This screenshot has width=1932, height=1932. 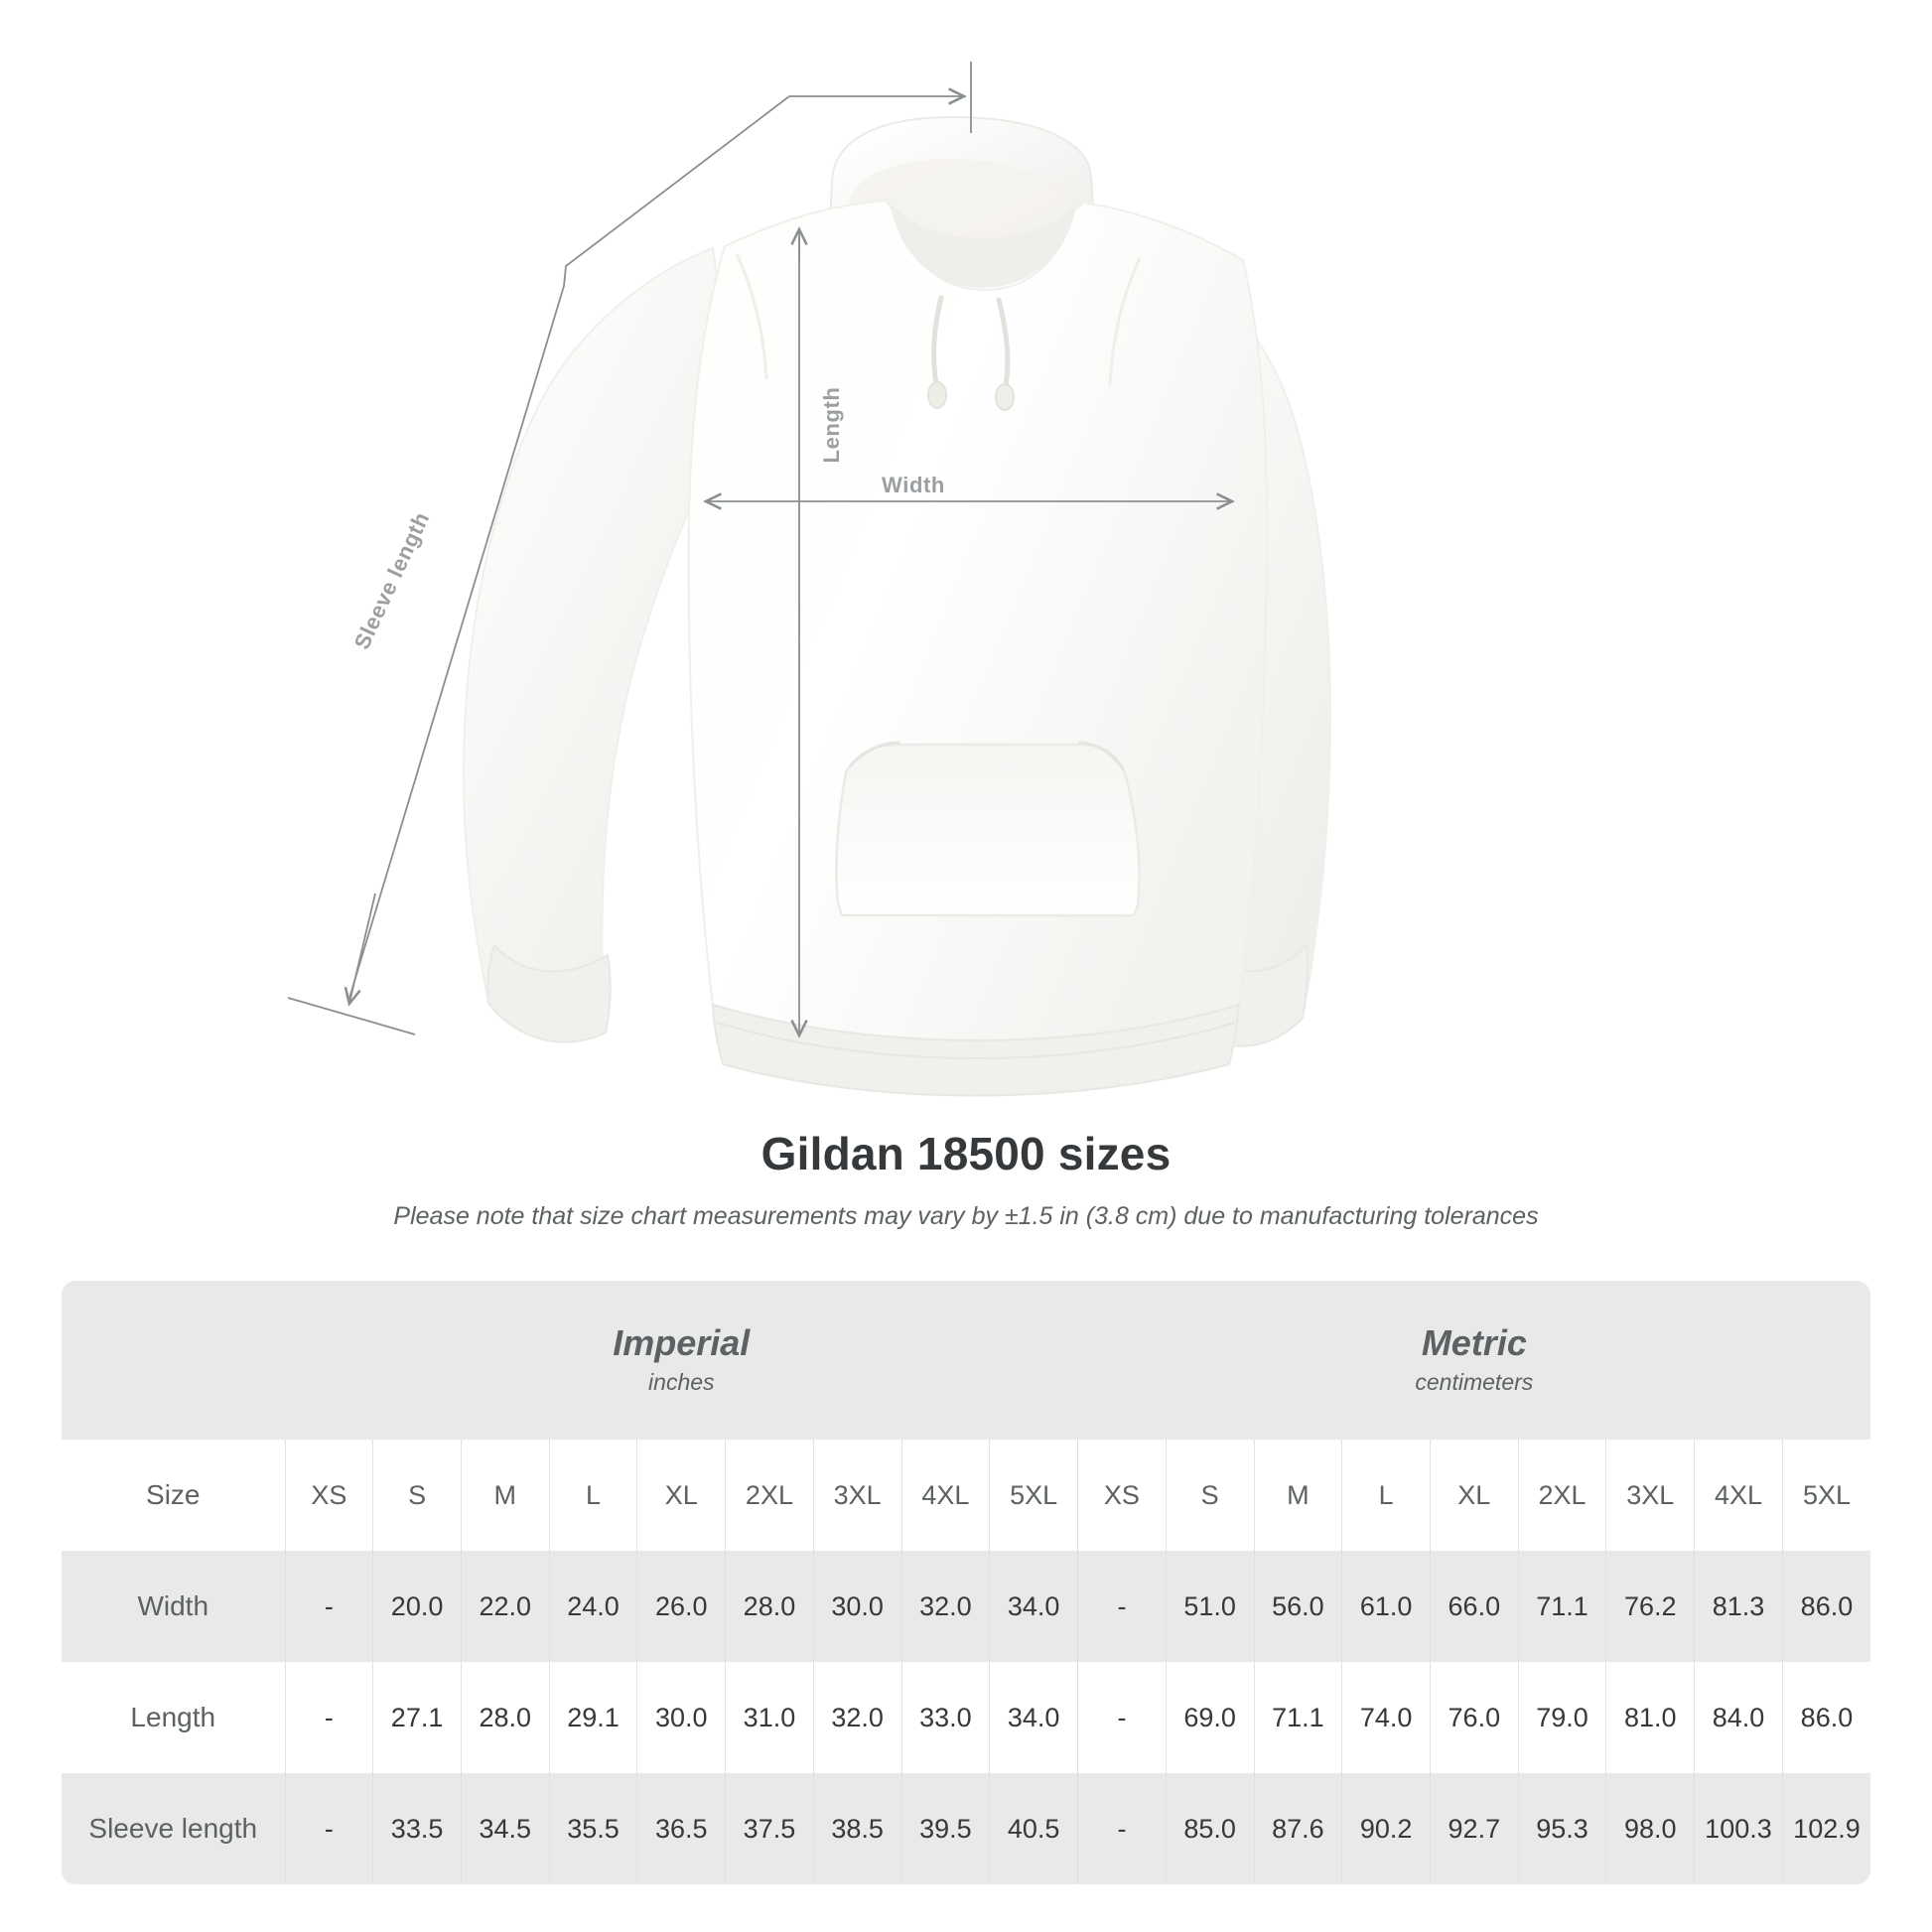 I want to click on cell-width-metric-m: 56.0, so click(x=1297, y=1607).